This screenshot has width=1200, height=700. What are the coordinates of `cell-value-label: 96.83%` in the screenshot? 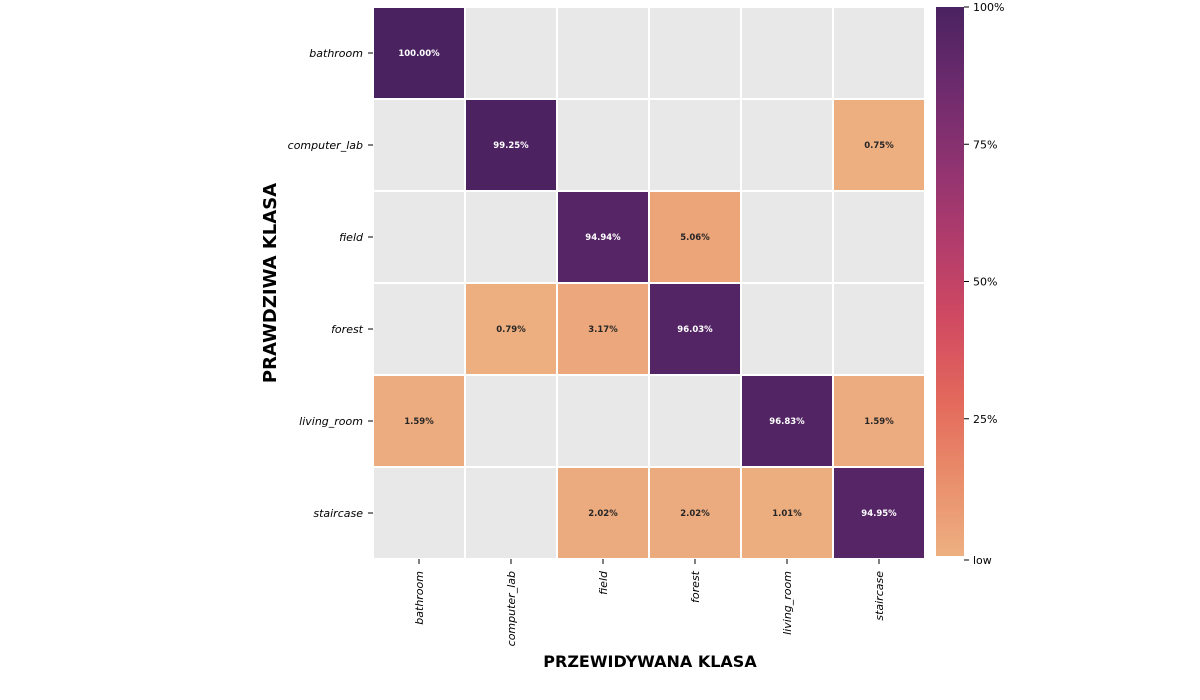 It's located at (787, 422).